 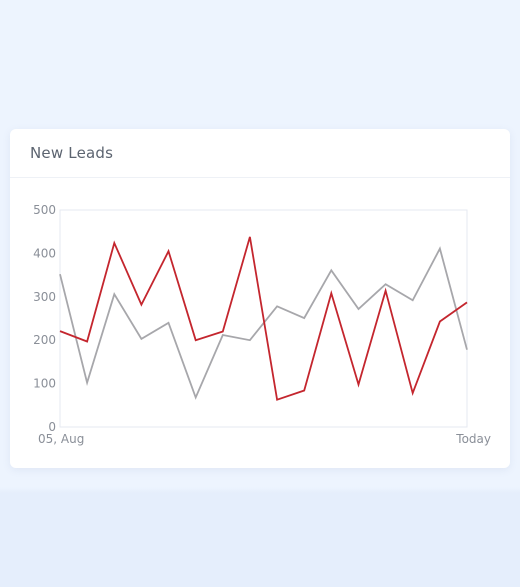 I want to click on y-tick-label: 0, so click(x=52, y=427).